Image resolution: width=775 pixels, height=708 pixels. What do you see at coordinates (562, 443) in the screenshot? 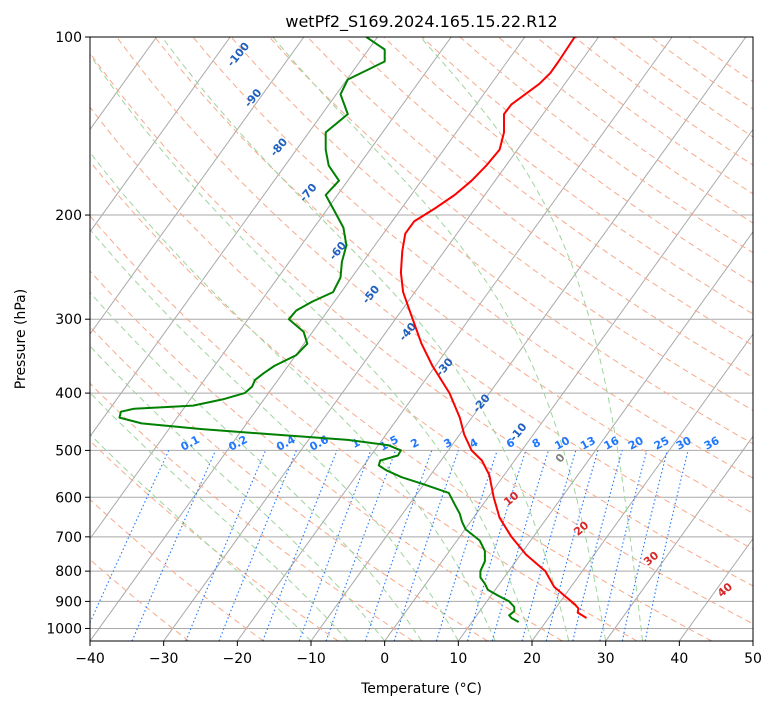
I see `mixing-ratio-label: 10` at bounding box center [562, 443].